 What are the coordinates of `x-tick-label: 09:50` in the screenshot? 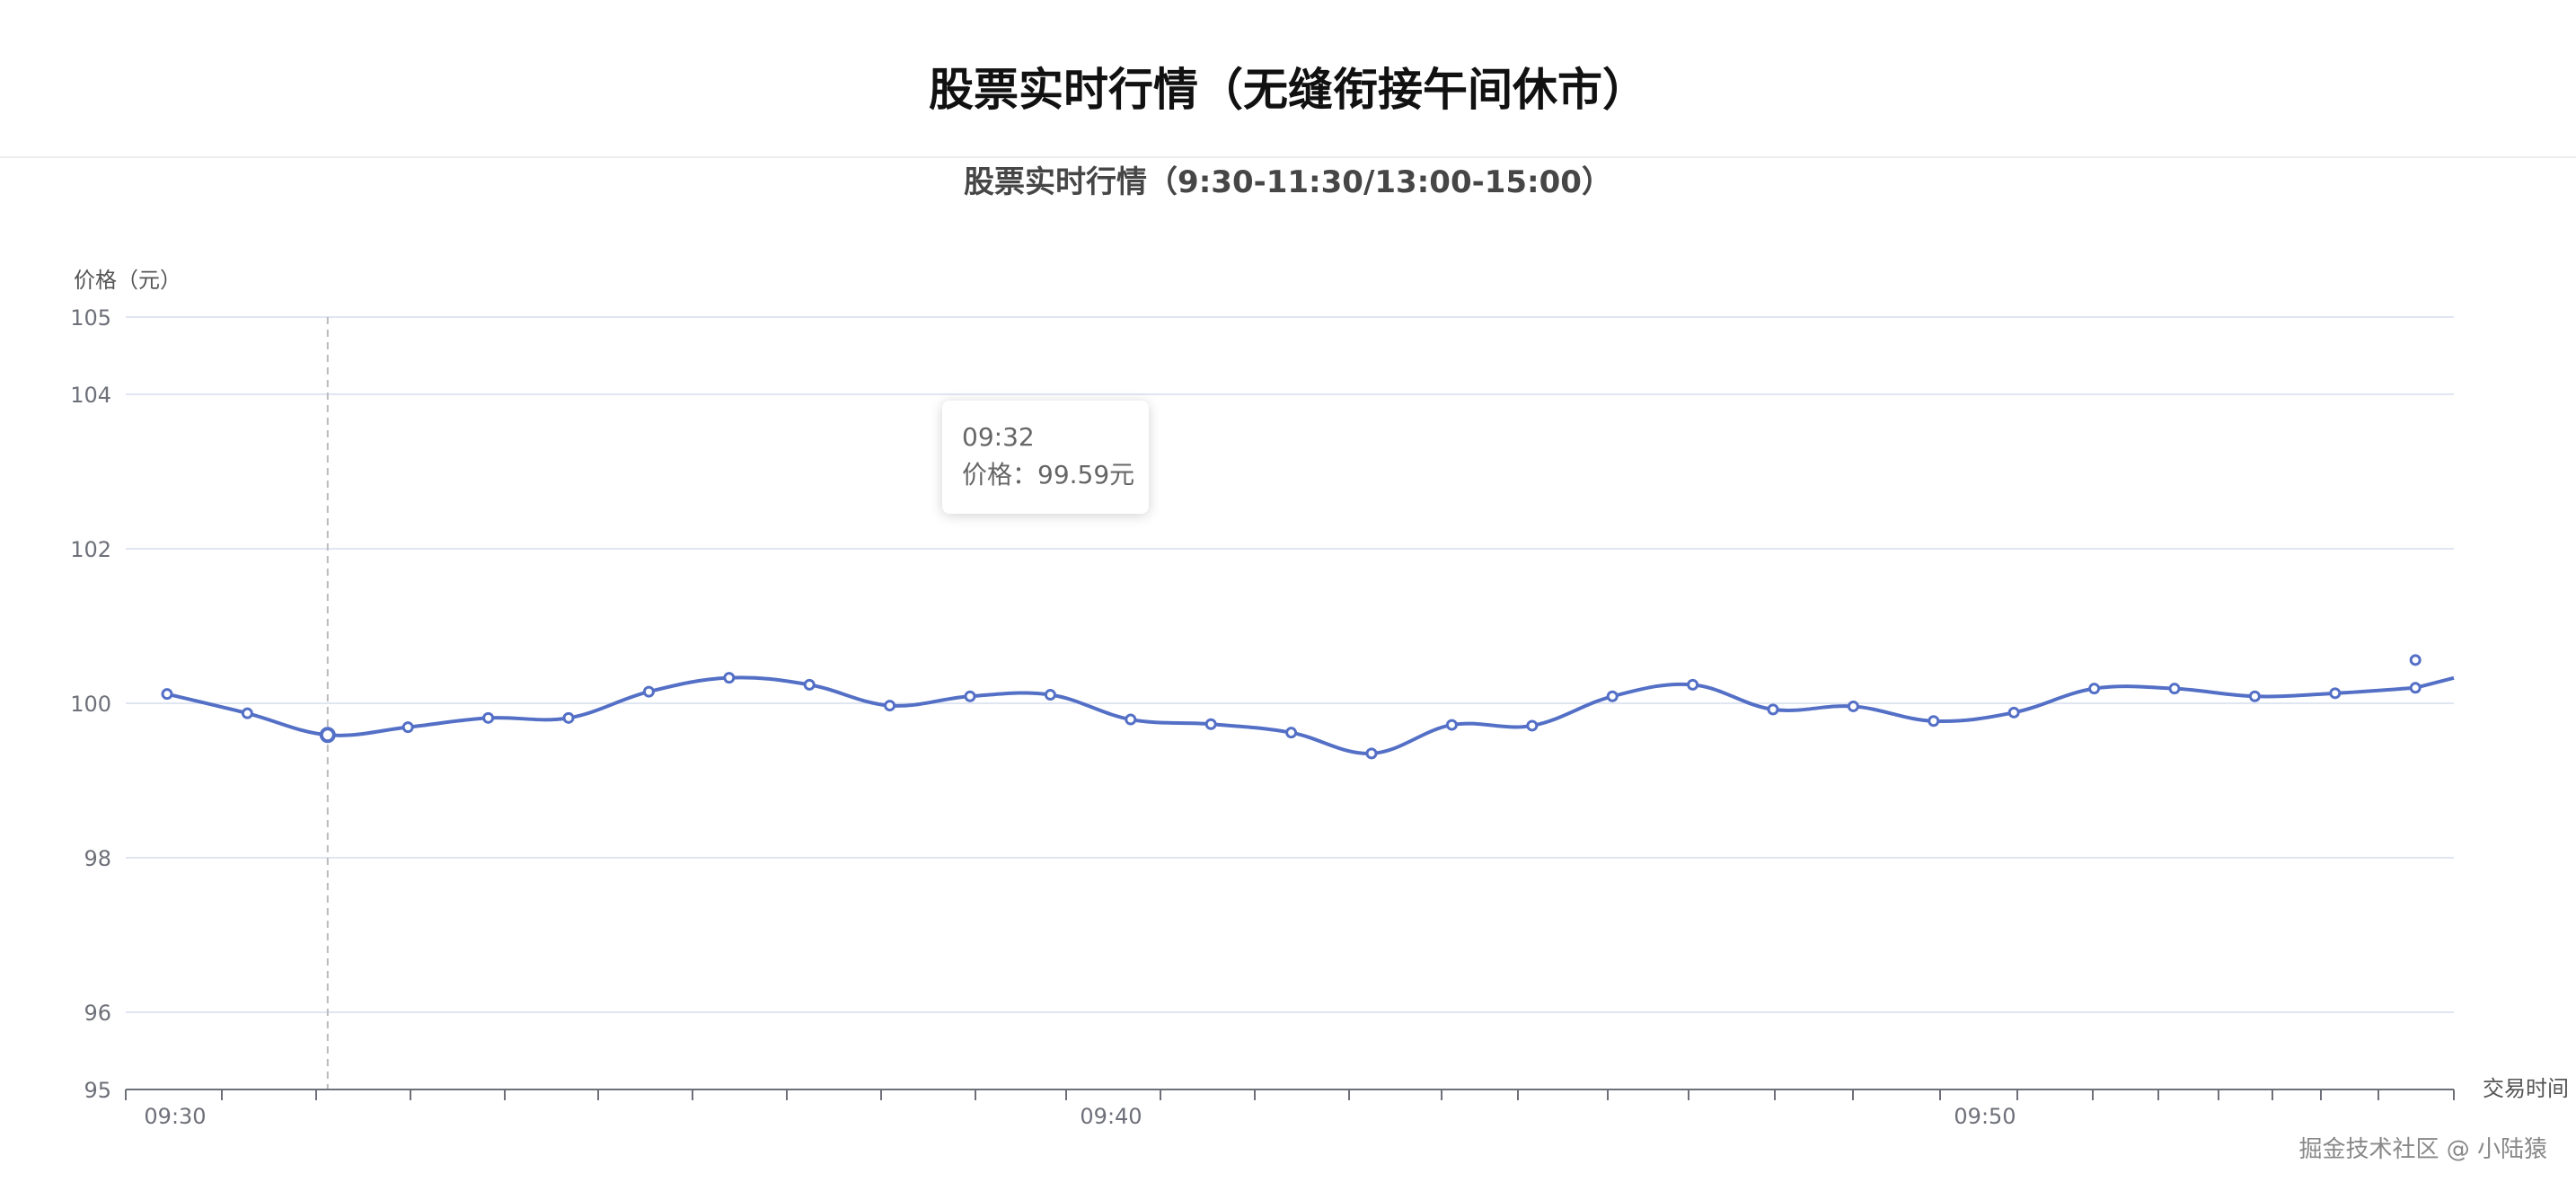 It's located at (1985, 1116).